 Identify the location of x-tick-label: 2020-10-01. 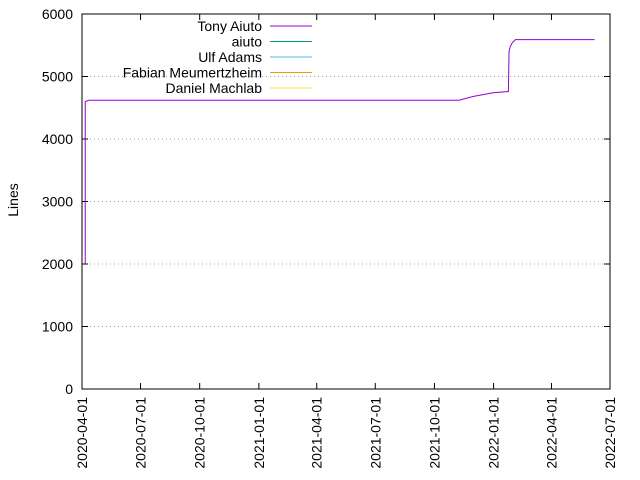
(200, 433).